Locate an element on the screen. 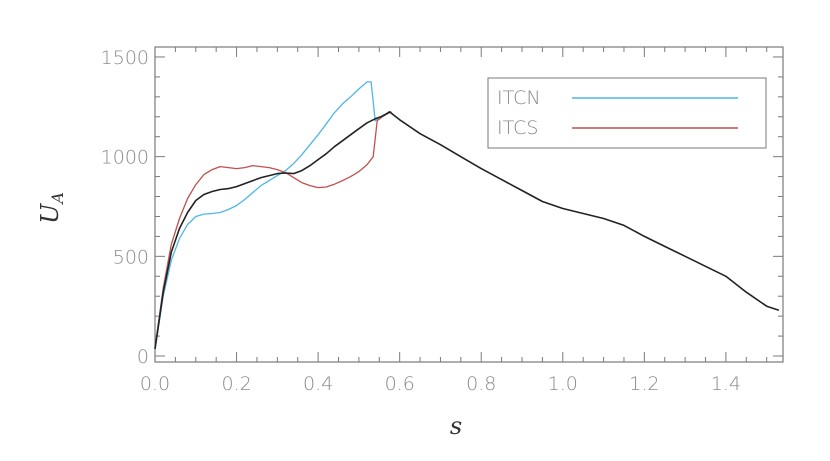 The image size is (830, 461). x-tick-label: 0.8 is located at coordinates (481, 384).